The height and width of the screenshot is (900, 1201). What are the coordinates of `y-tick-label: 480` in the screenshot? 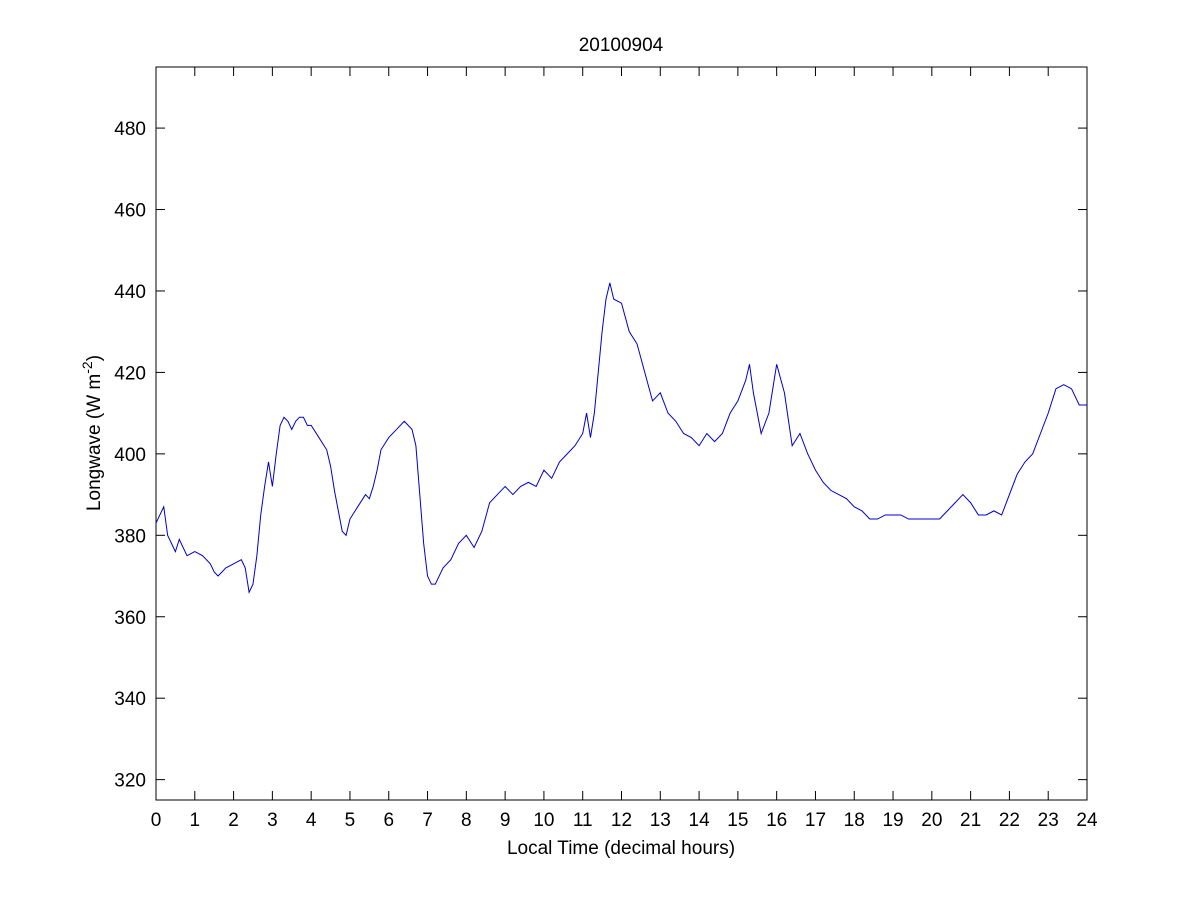 It's located at (130, 129).